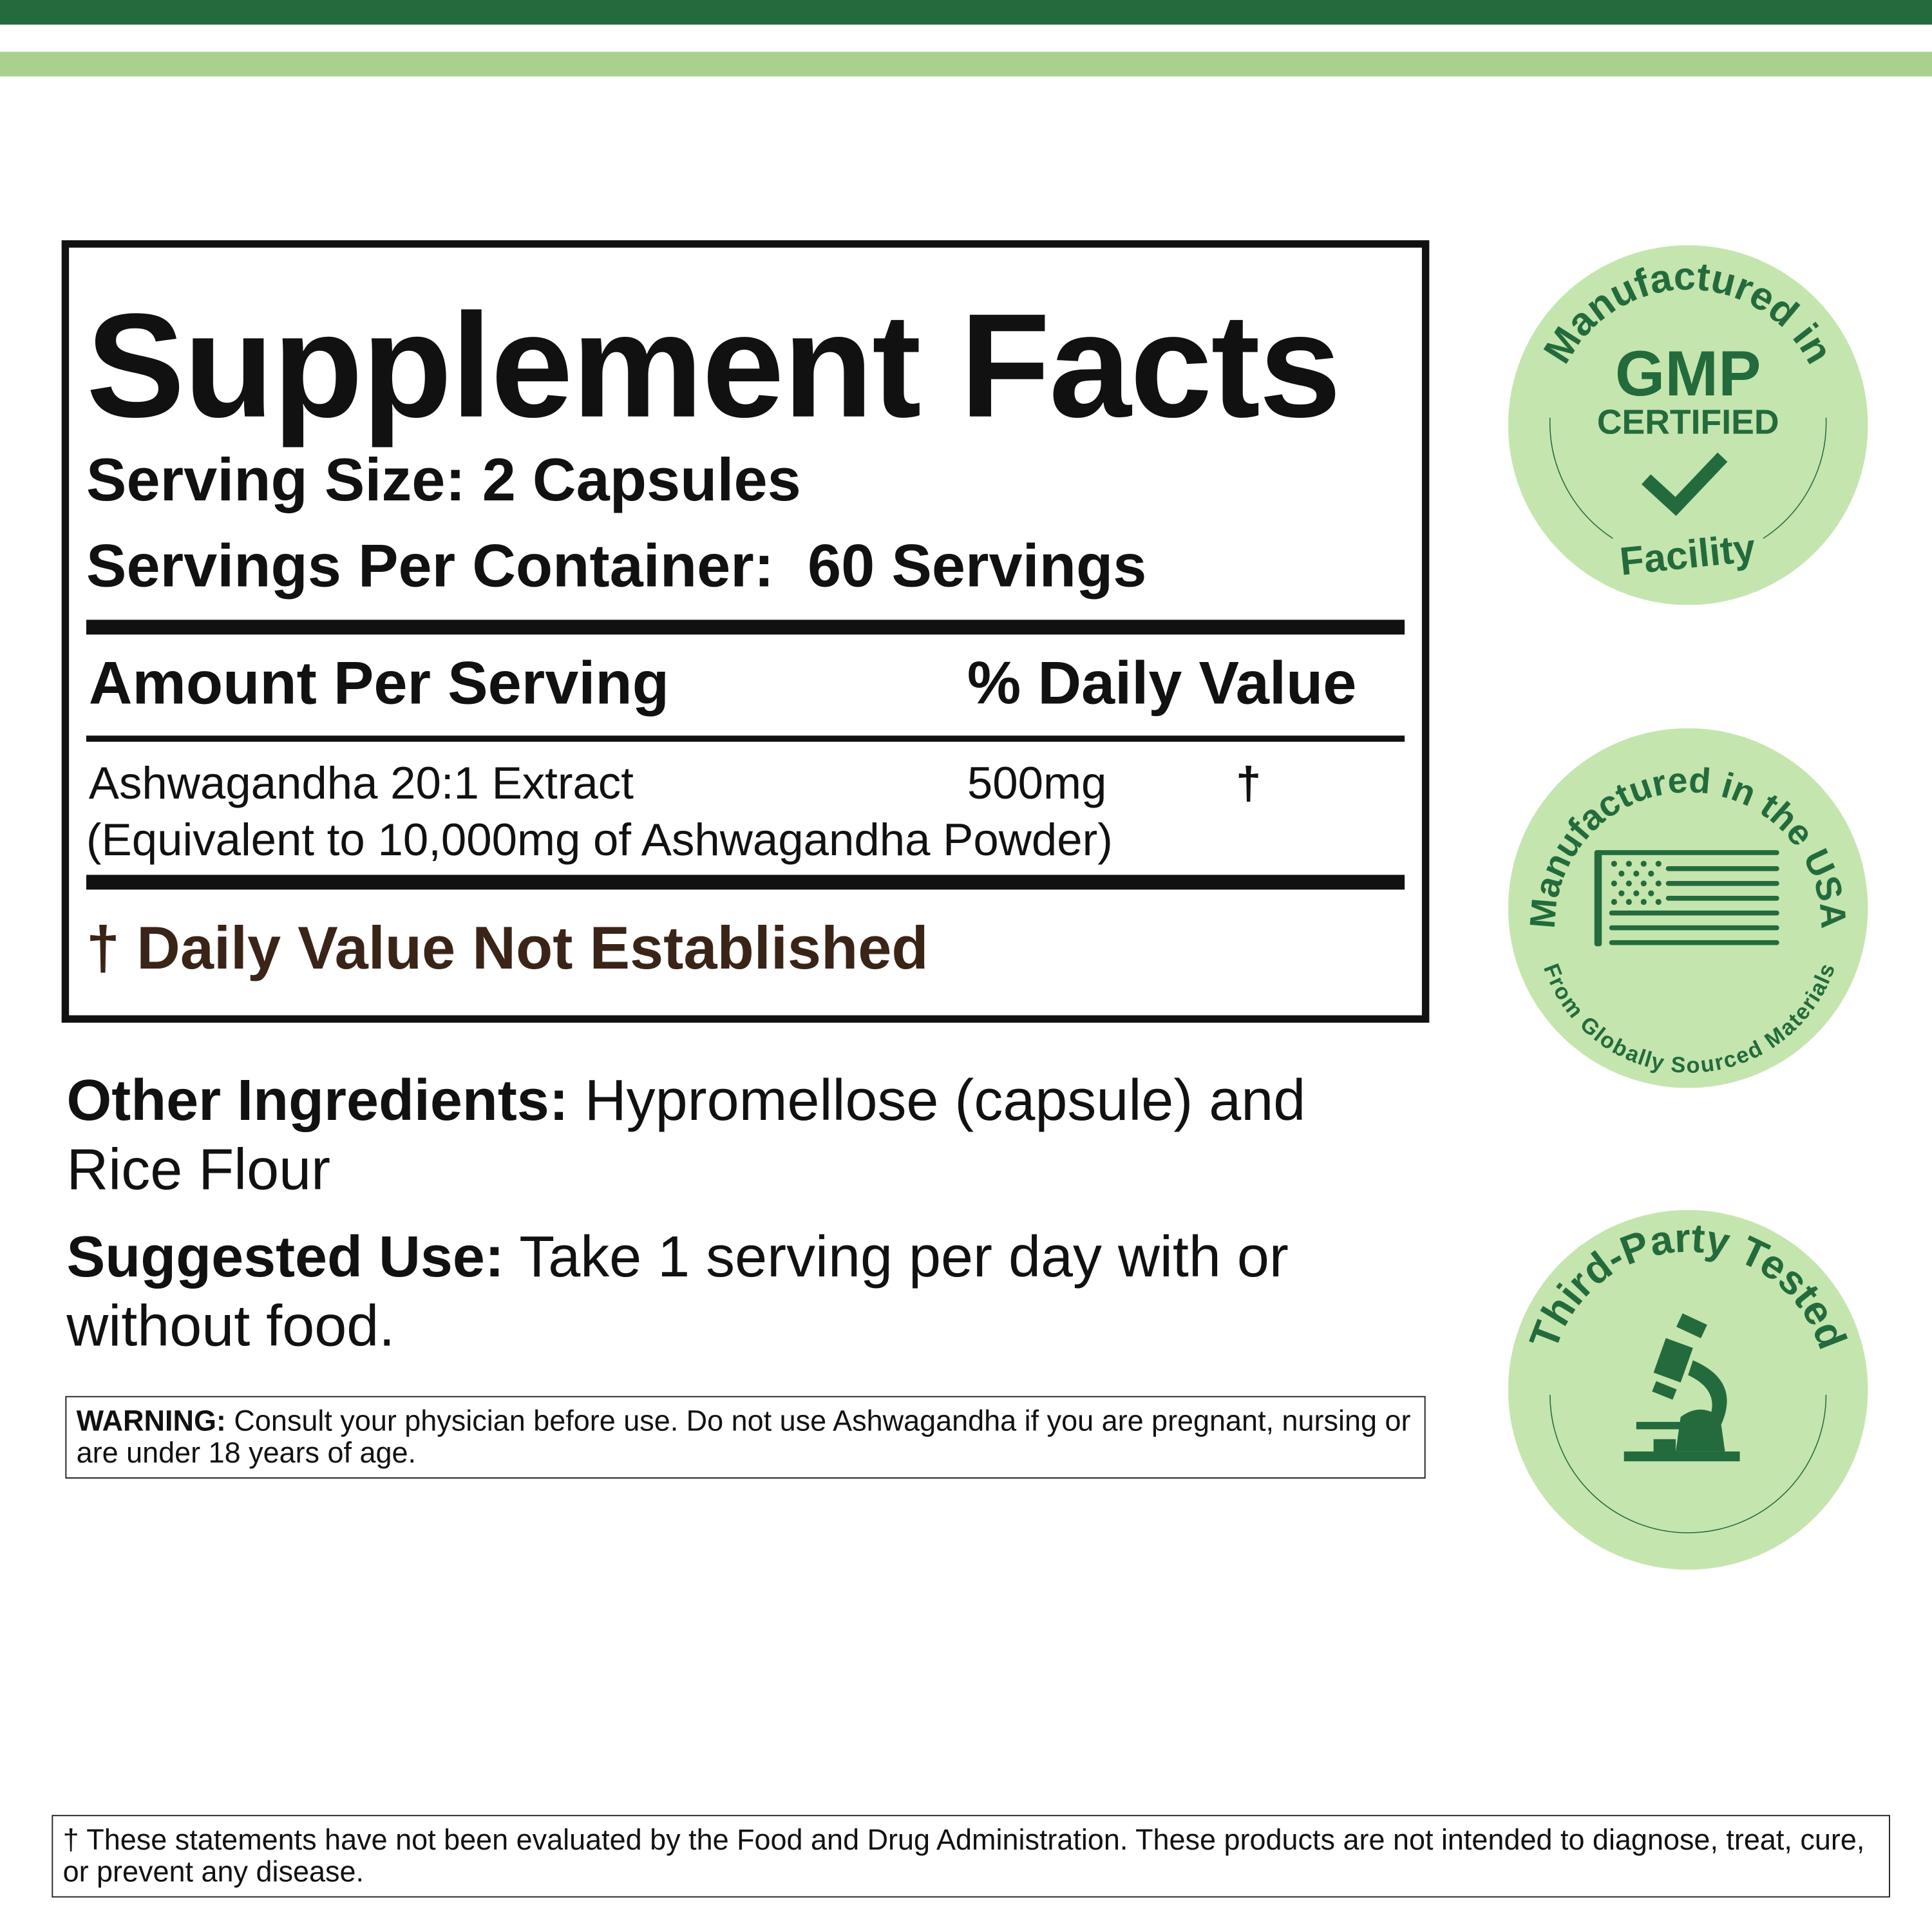 The width and height of the screenshot is (1932, 1932). What do you see at coordinates (1685, 484) in the screenshot?
I see `checkmark-icon` at bounding box center [1685, 484].